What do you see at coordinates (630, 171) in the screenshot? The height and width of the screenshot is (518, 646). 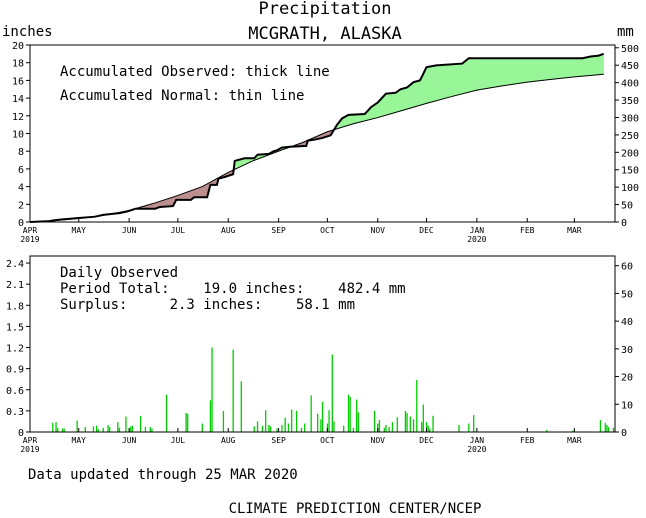 I see `y2-tick-label: 150` at bounding box center [630, 171].